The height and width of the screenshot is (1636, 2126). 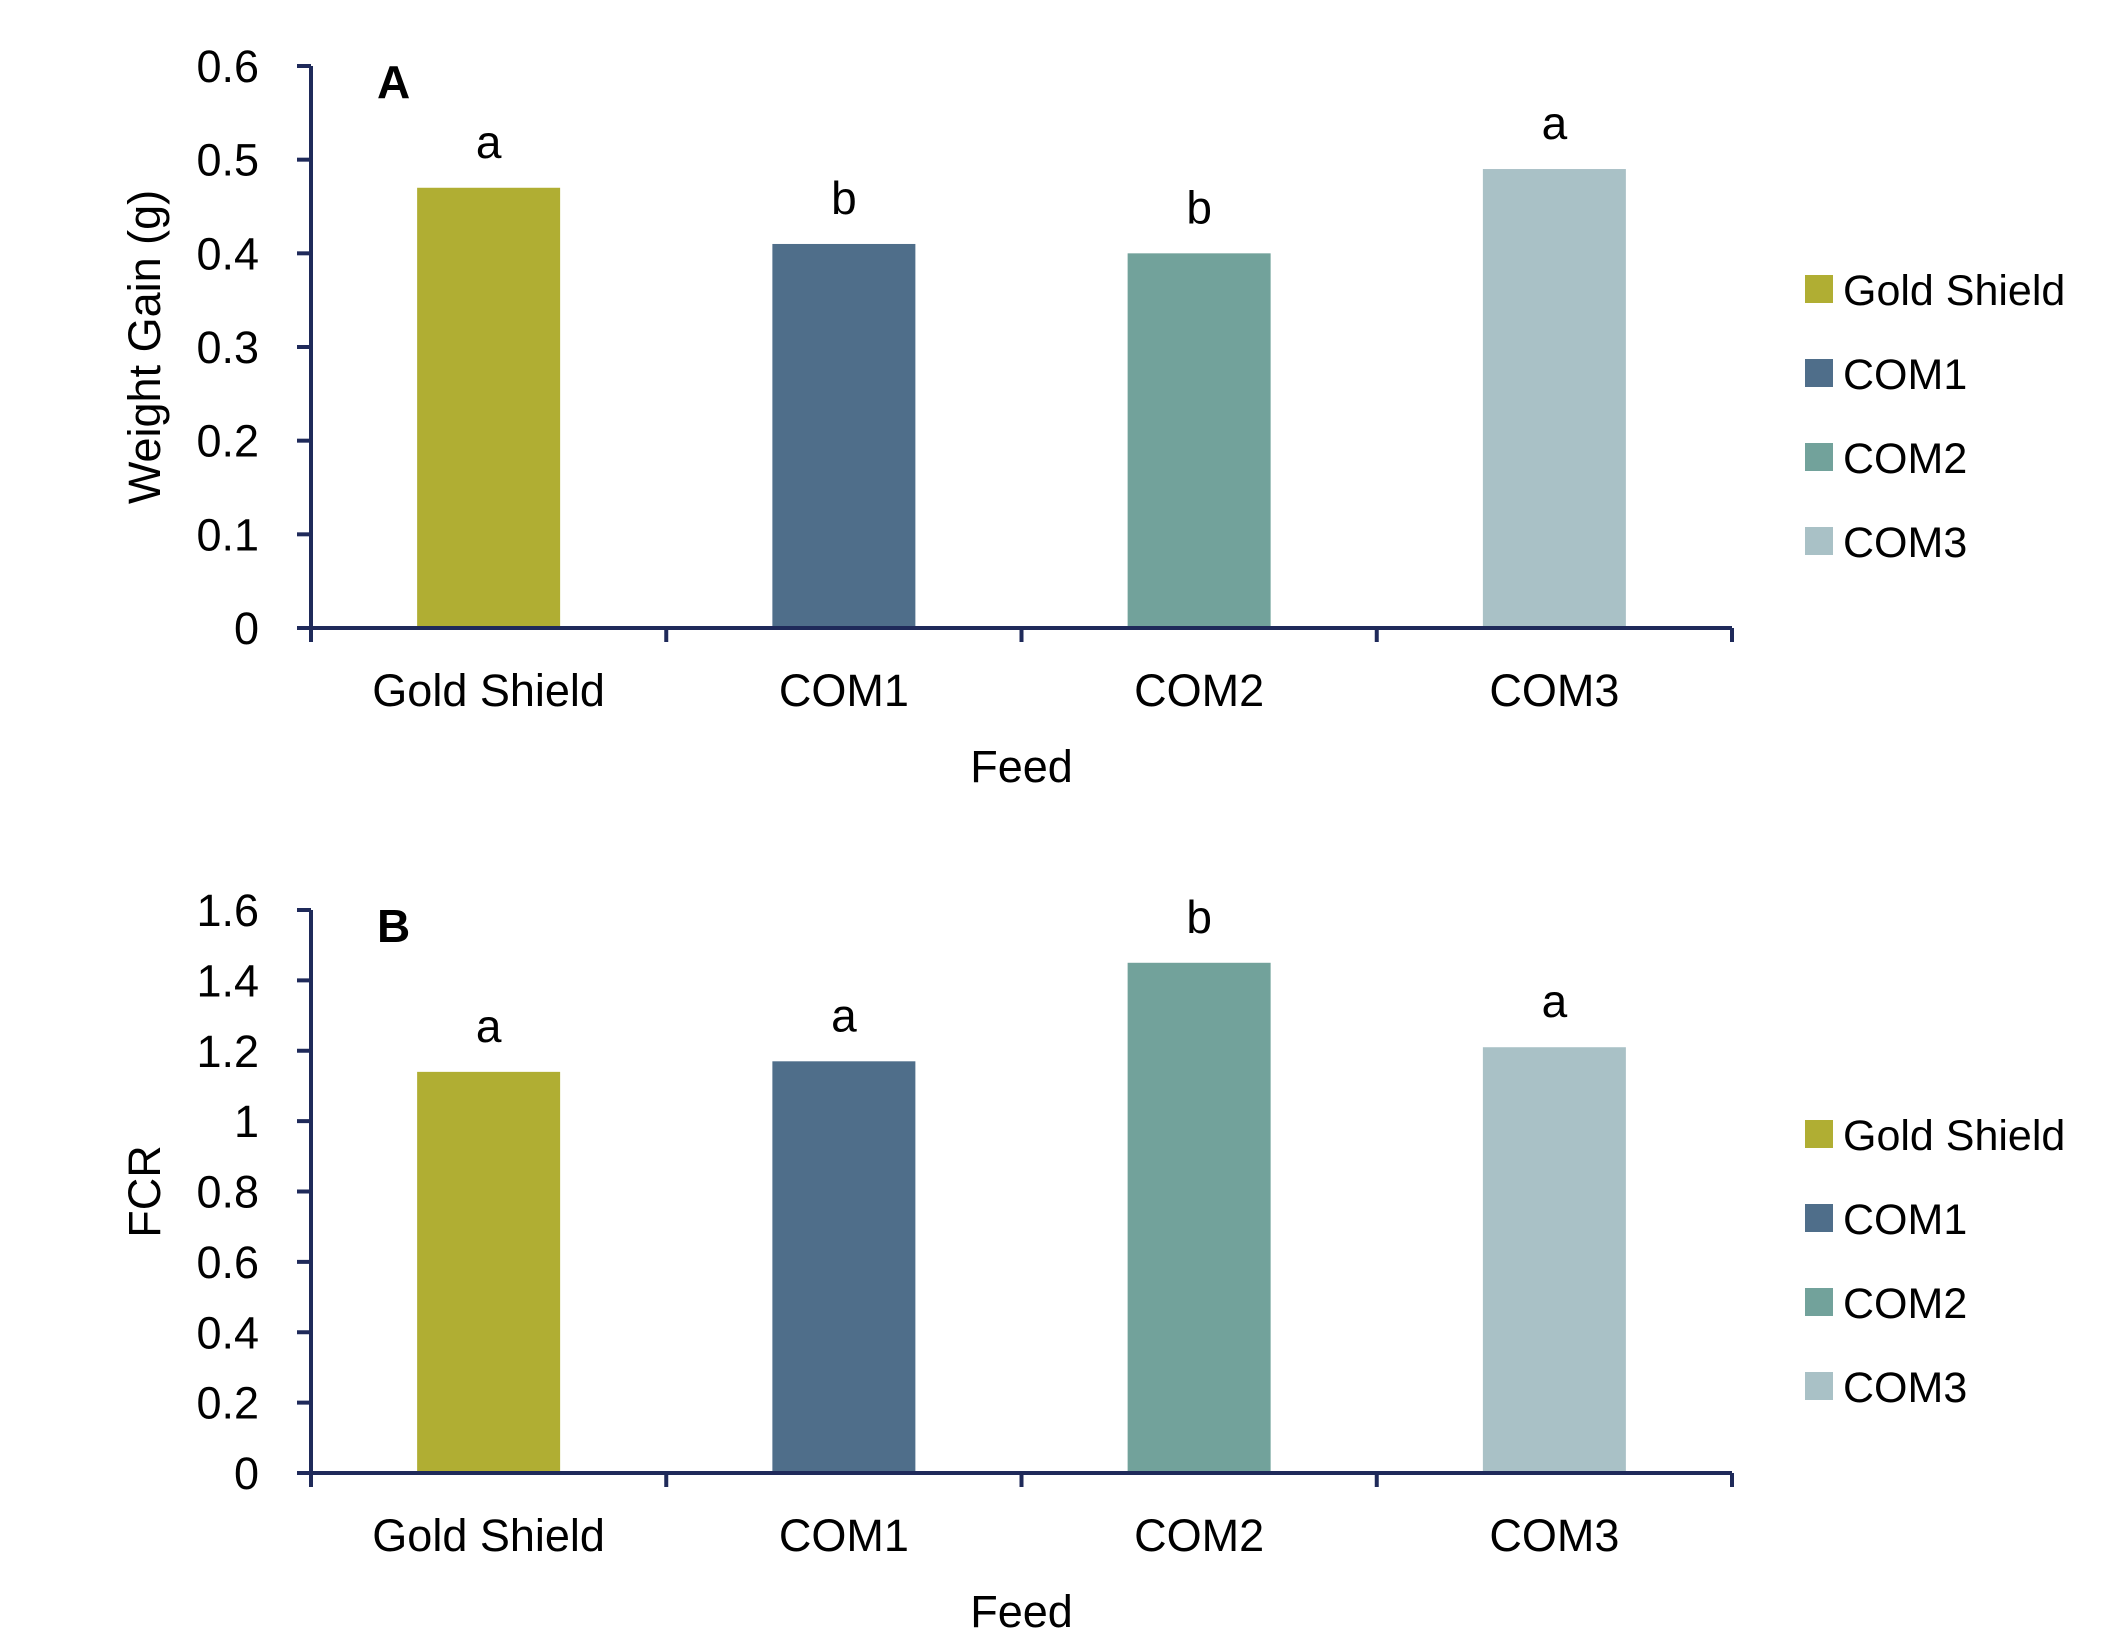 I want to click on y-tick-label: 0.1, so click(x=227, y=534).